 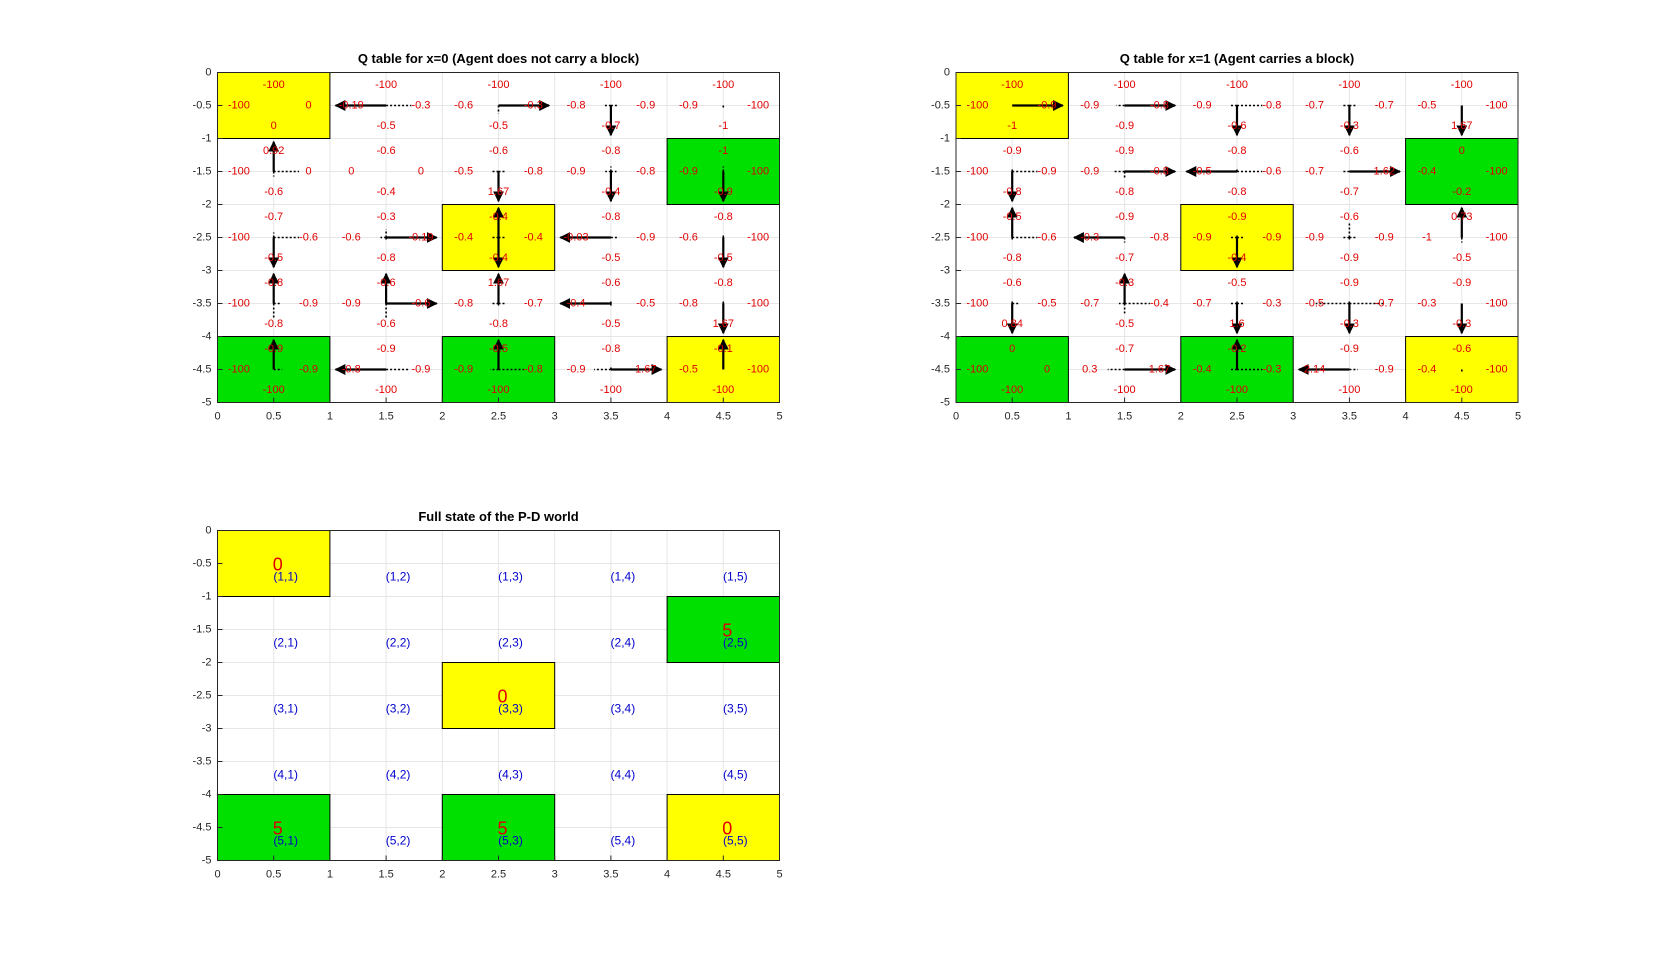 What do you see at coordinates (940, 237) in the screenshot?
I see `y-tick-label: -2.5` at bounding box center [940, 237].